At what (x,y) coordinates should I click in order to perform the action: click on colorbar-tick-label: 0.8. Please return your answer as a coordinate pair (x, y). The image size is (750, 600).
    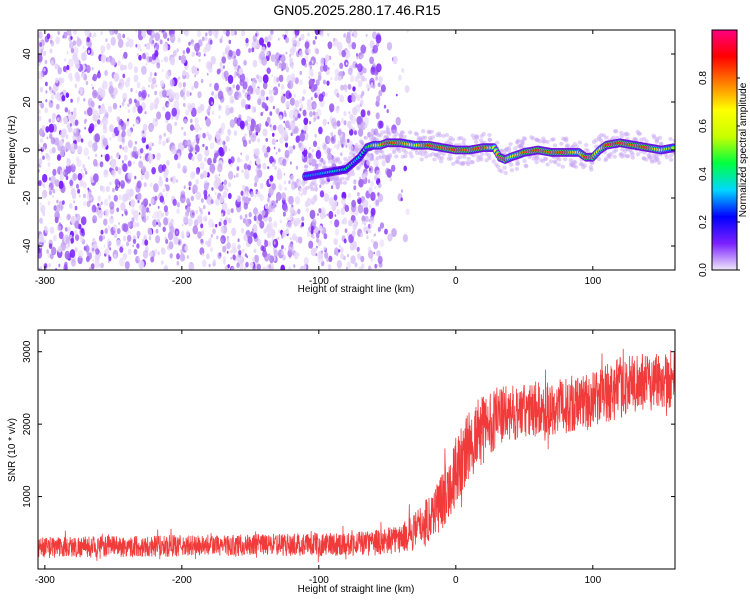
    Looking at the image, I should click on (703, 78).